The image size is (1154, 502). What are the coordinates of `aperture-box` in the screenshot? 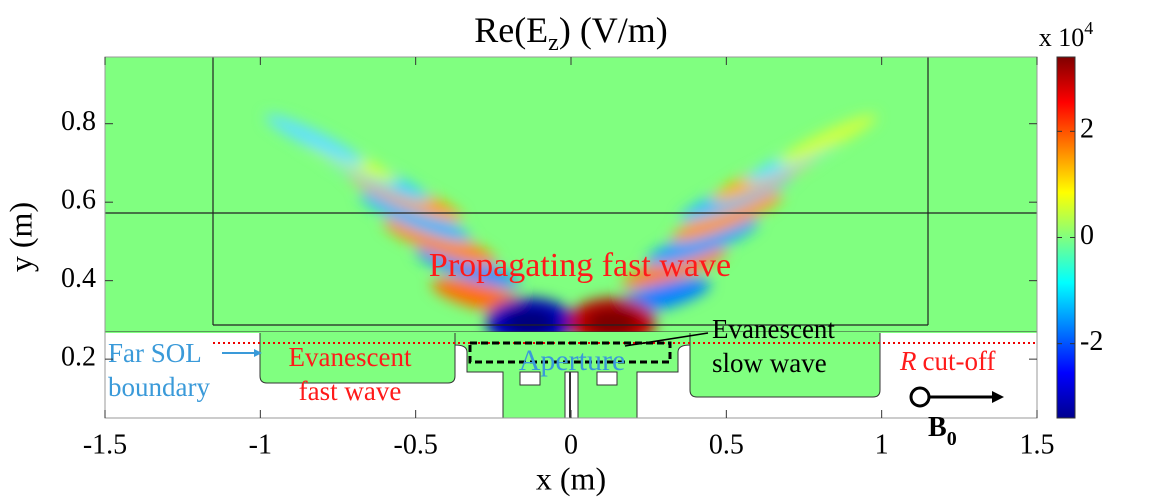 It's located at (570, 352).